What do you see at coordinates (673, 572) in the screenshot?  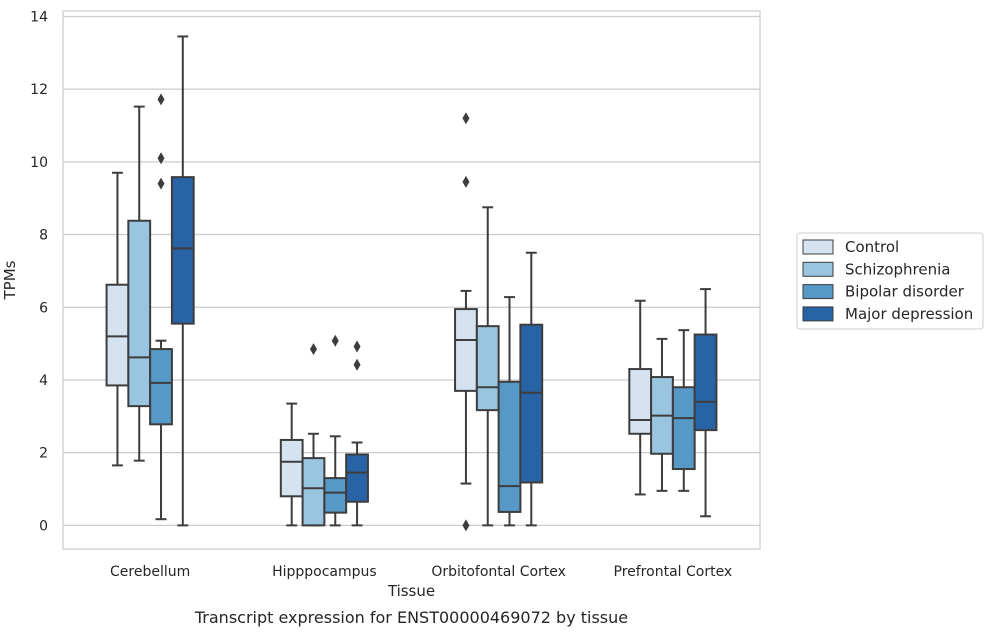 I see `x-tick-label: Prefrontal Cortex` at bounding box center [673, 572].